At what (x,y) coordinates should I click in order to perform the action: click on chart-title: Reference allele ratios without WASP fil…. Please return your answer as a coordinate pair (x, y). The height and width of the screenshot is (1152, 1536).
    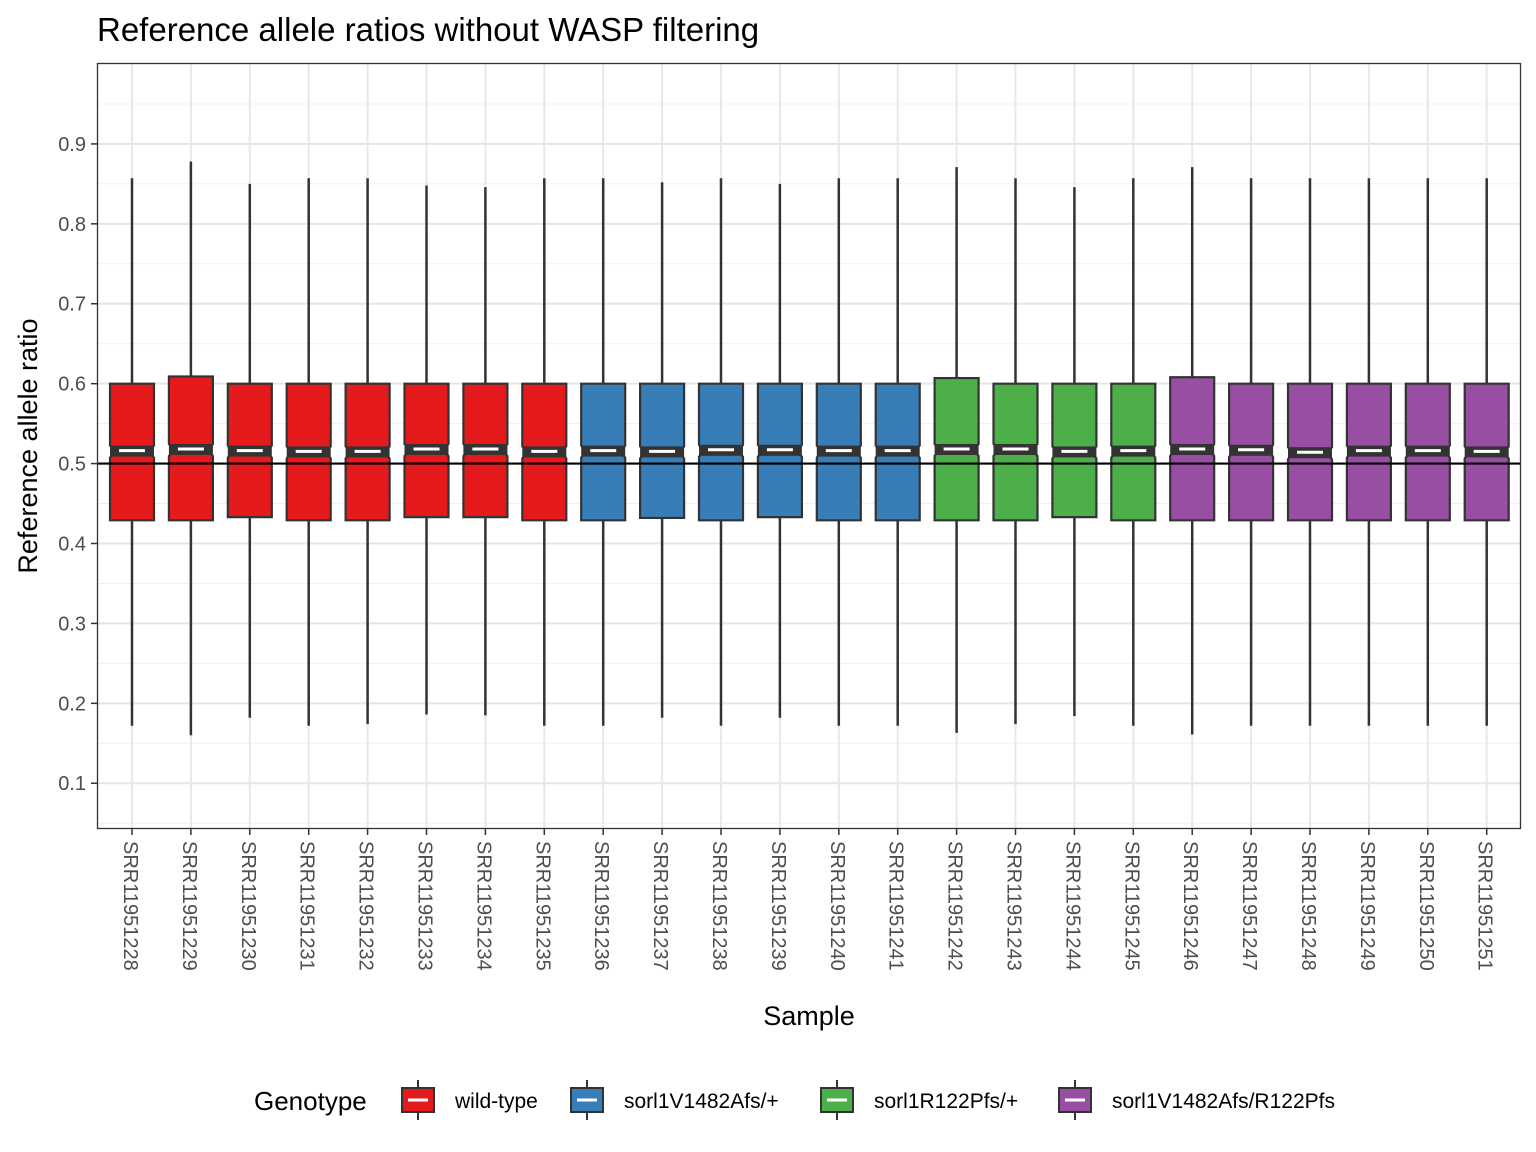
    Looking at the image, I should click on (428, 29).